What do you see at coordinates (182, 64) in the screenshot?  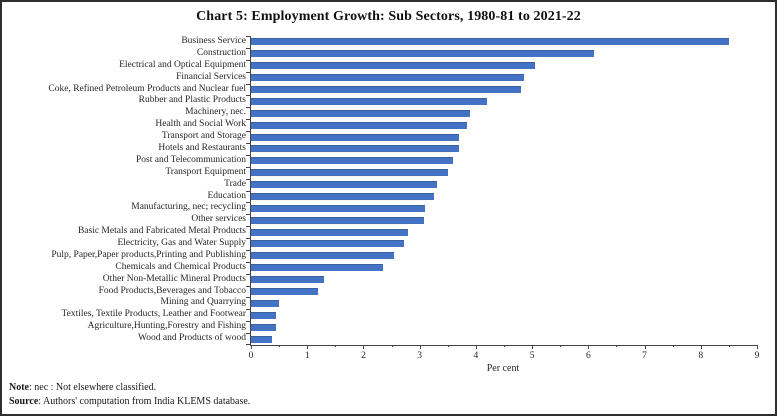 I see `category-label: Electrical and Optical Equipment` at bounding box center [182, 64].